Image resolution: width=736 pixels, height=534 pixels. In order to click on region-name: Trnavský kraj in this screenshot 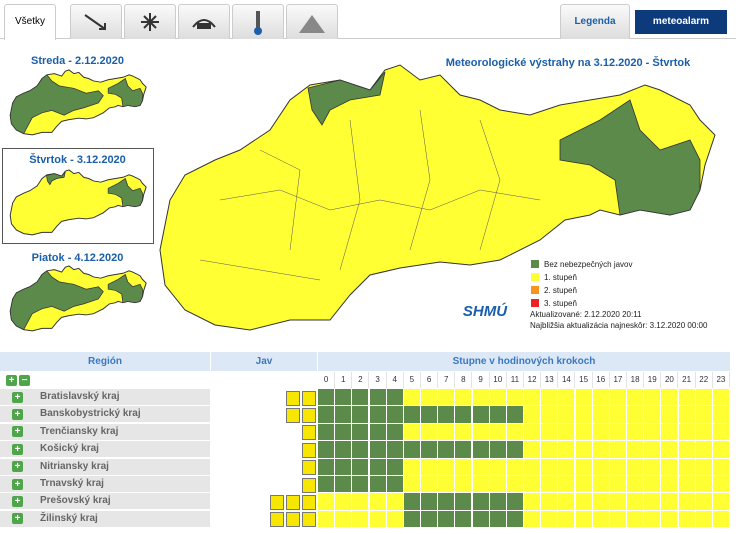, I will do `click(105, 484)`.